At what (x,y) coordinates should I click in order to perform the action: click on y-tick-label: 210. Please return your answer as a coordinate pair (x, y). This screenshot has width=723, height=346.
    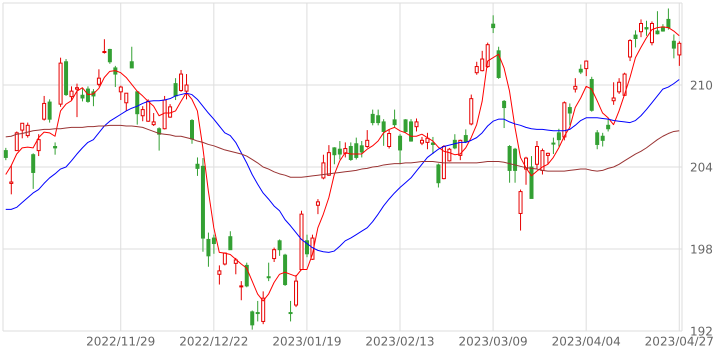
    Looking at the image, I should click on (701, 85).